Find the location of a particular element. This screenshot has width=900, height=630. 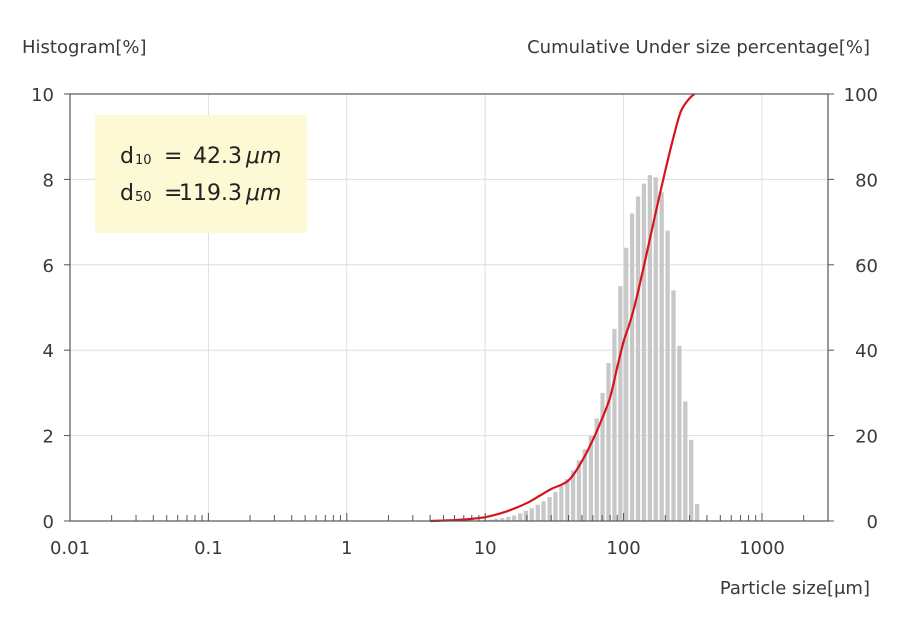

x-tick-label: 10 is located at coordinates (485, 548).